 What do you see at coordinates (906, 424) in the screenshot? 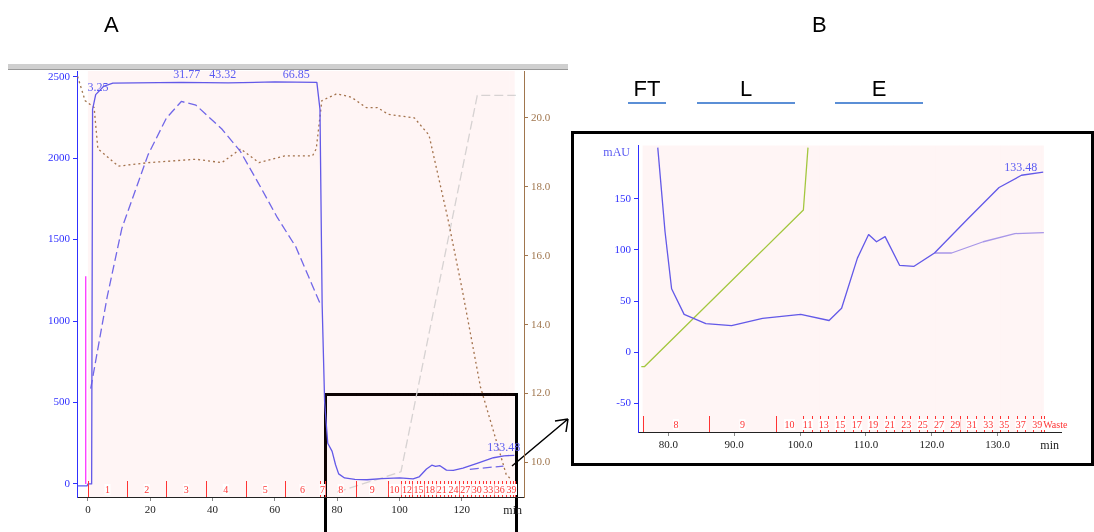
I see `band-label: 23` at bounding box center [906, 424].